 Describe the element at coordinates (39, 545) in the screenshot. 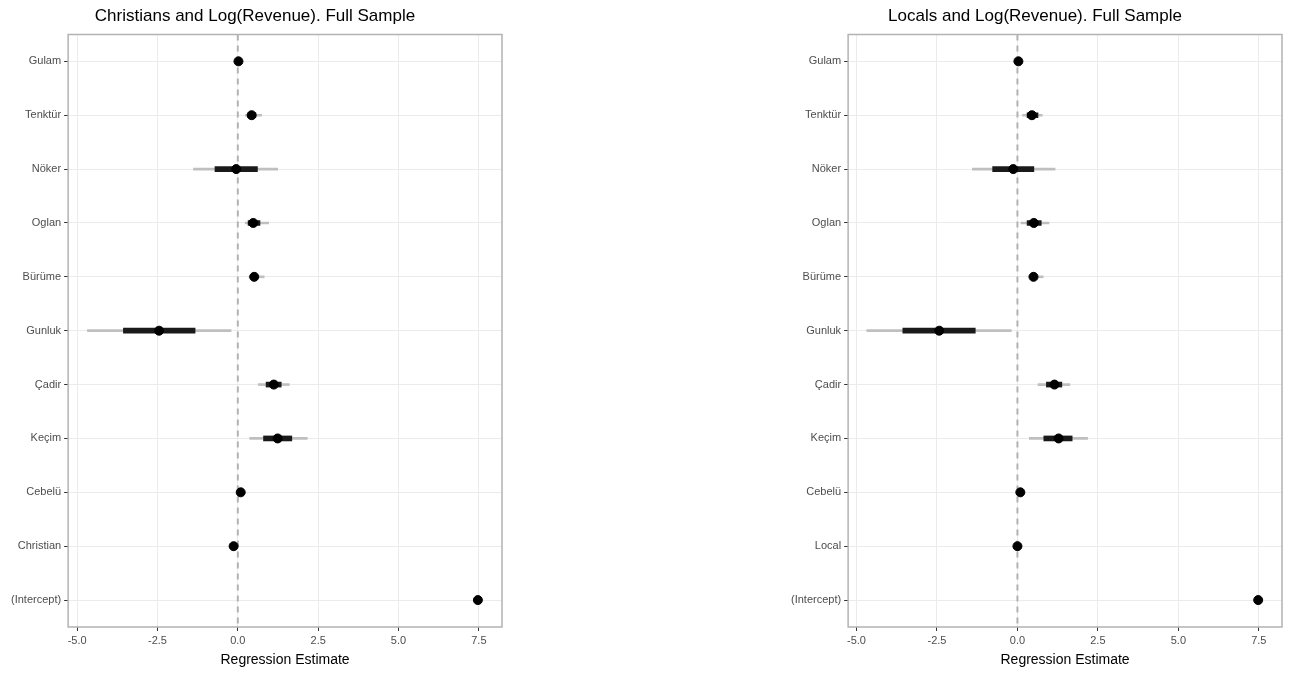

I see `y-tick-label: Christian` at that location.